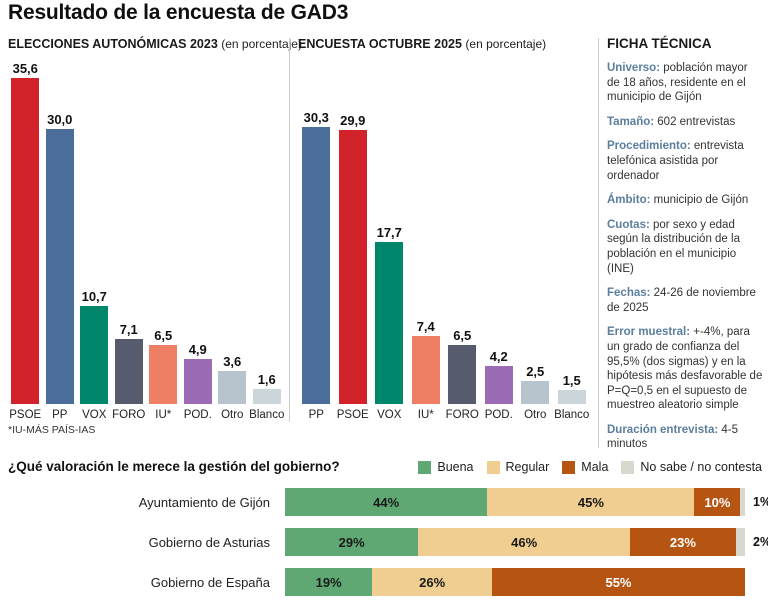 This screenshot has width=768, height=601. What do you see at coordinates (595, 467) in the screenshot?
I see `legend-label: Mala` at bounding box center [595, 467].